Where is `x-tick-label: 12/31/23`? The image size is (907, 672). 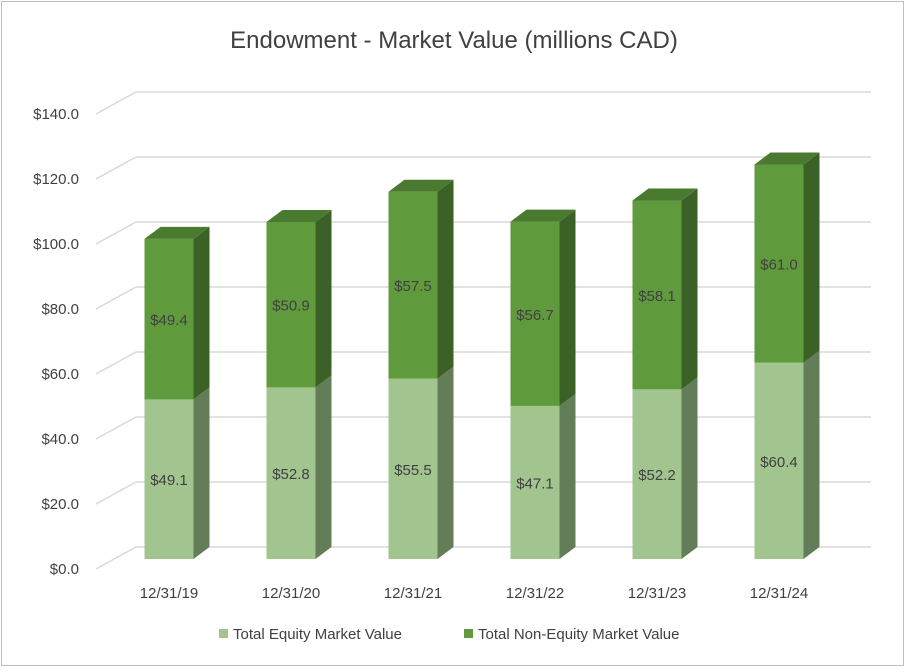
x-tick-label: 12/31/23 is located at coordinates (657, 593).